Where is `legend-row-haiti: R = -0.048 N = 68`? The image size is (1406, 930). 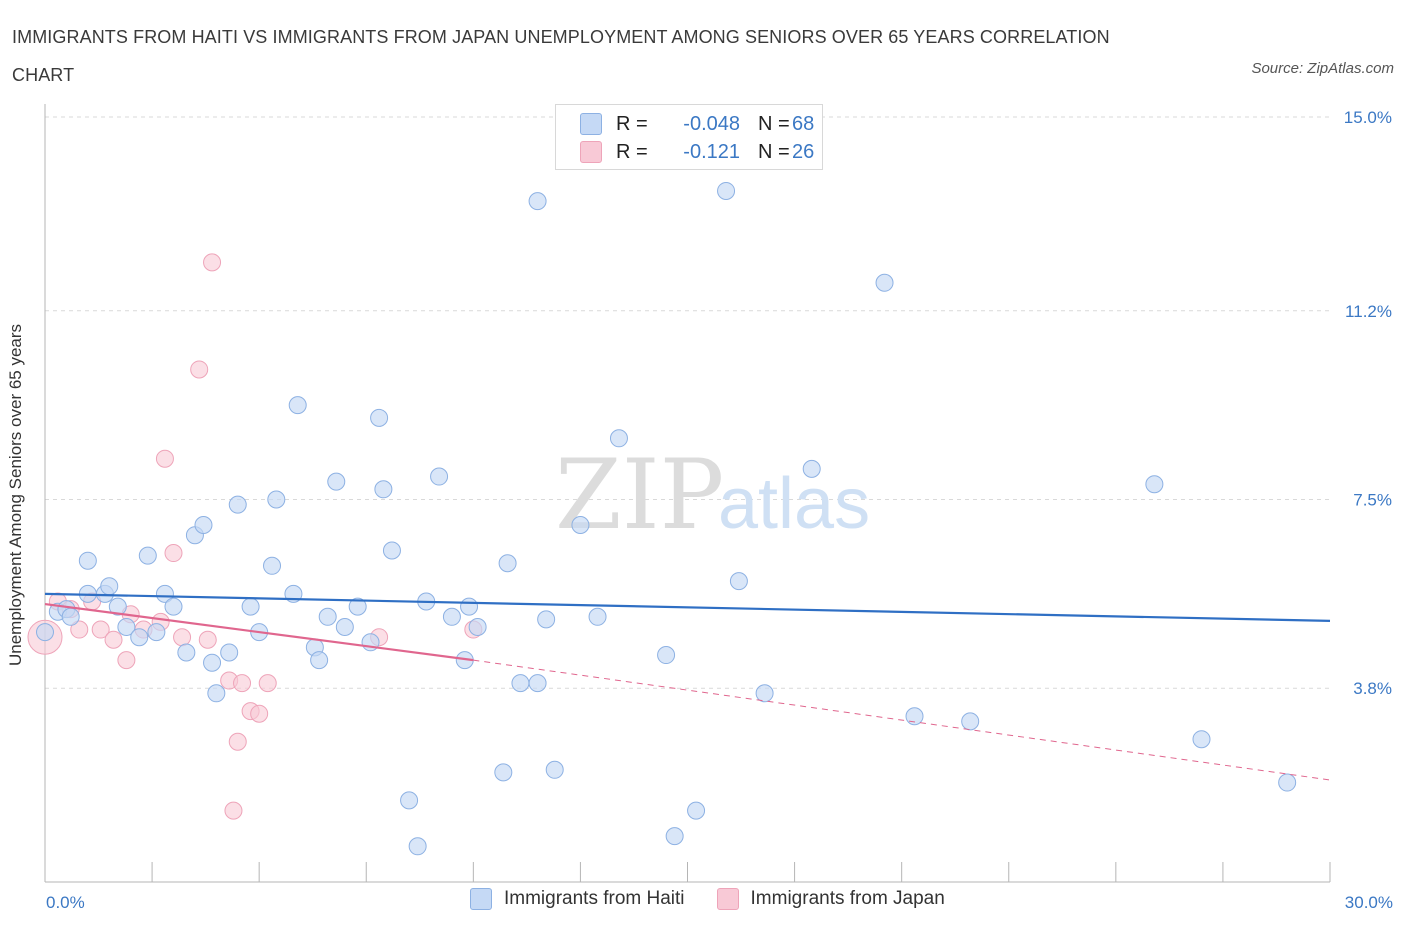
legend-row-haiti: R = -0.048 N = 68 is located at coordinates (697, 124).